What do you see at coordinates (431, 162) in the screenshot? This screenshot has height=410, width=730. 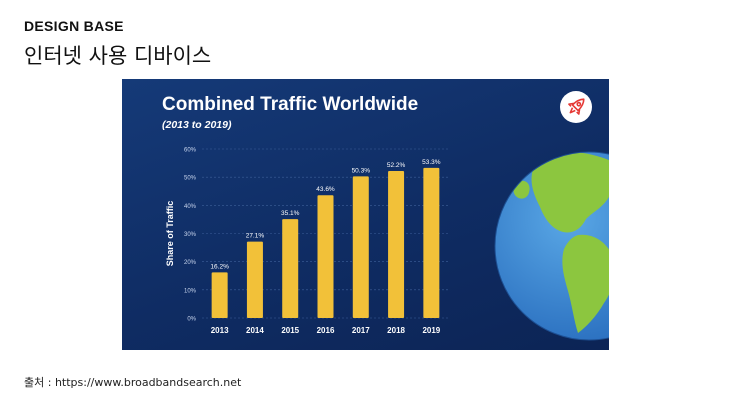 I see `bar-value-label: 53.3%` at bounding box center [431, 162].